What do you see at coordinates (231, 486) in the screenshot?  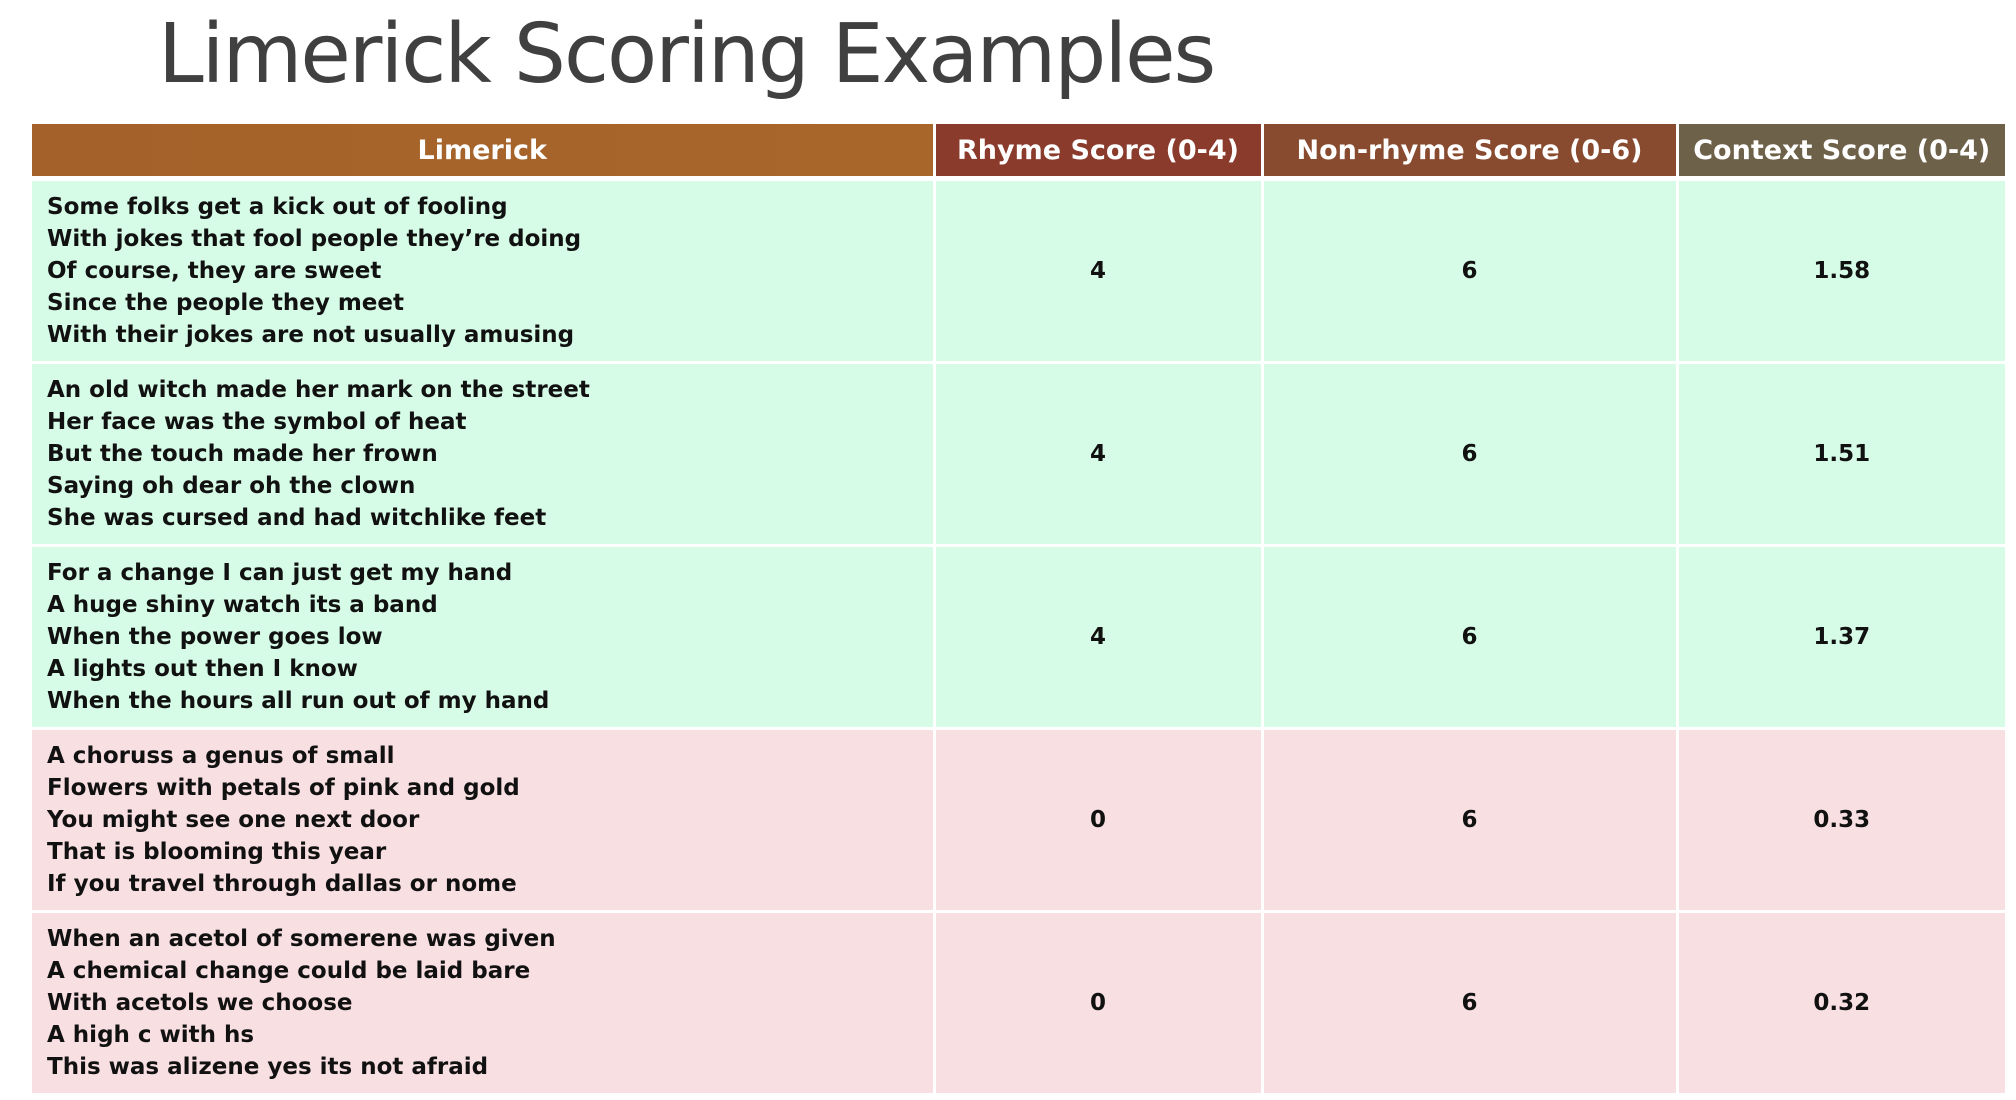 I see `limerick-line: Saying oh dear oh the clown` at bounding box center [231, 486].